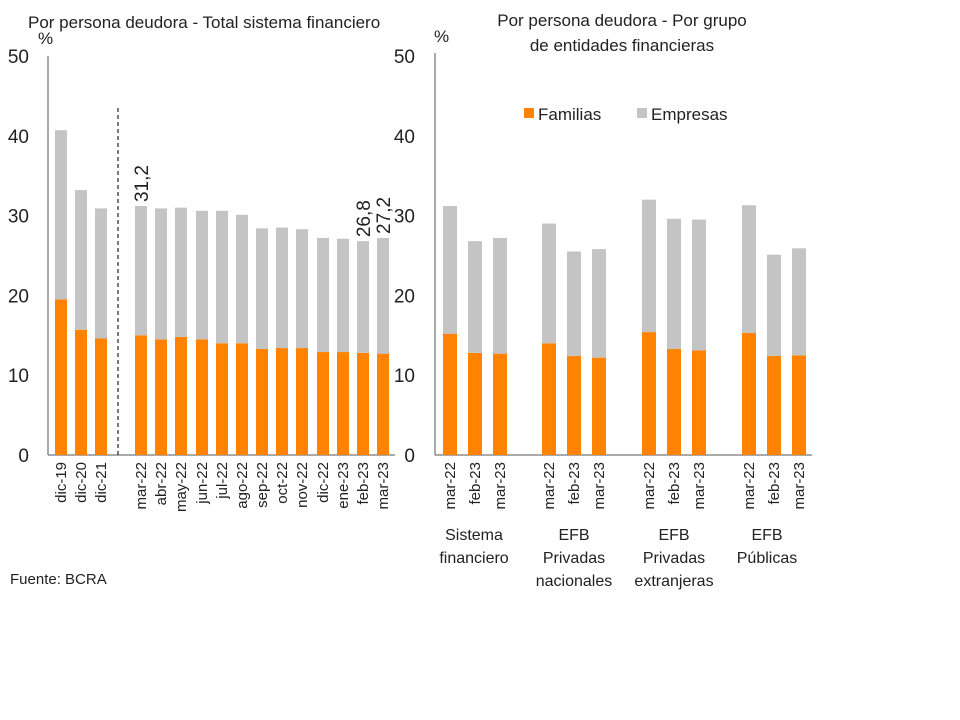 The height and width of the screenshot is (720, 960). Describe the element at coordinates (18, 217) in the screenshot. I see `left-y-tick-label: 30` at that location.